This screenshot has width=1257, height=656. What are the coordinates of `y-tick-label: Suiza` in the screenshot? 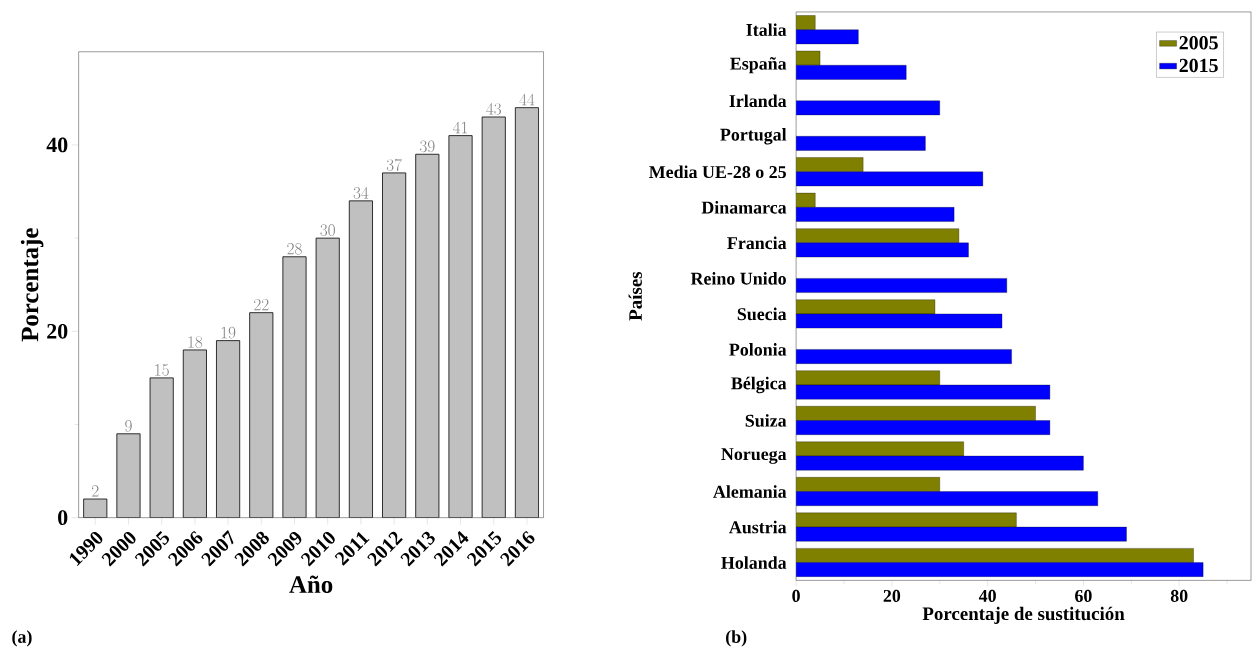 It's located at (766, 420).